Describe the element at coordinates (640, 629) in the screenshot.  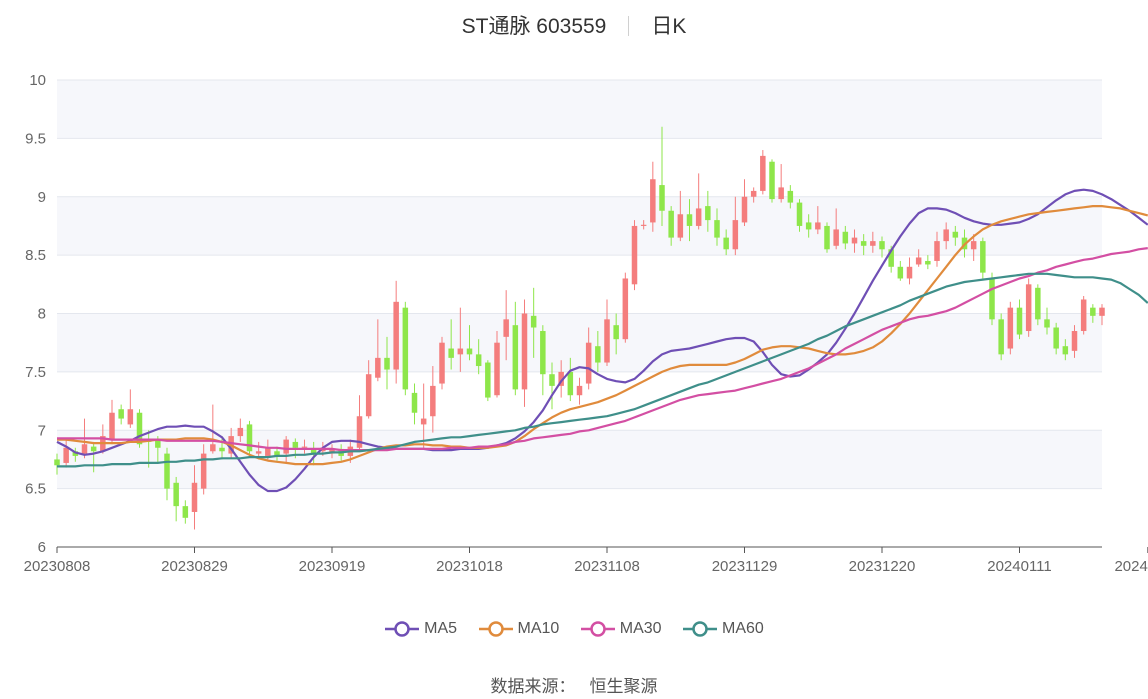
I see `legend-label: MA30` at that location.